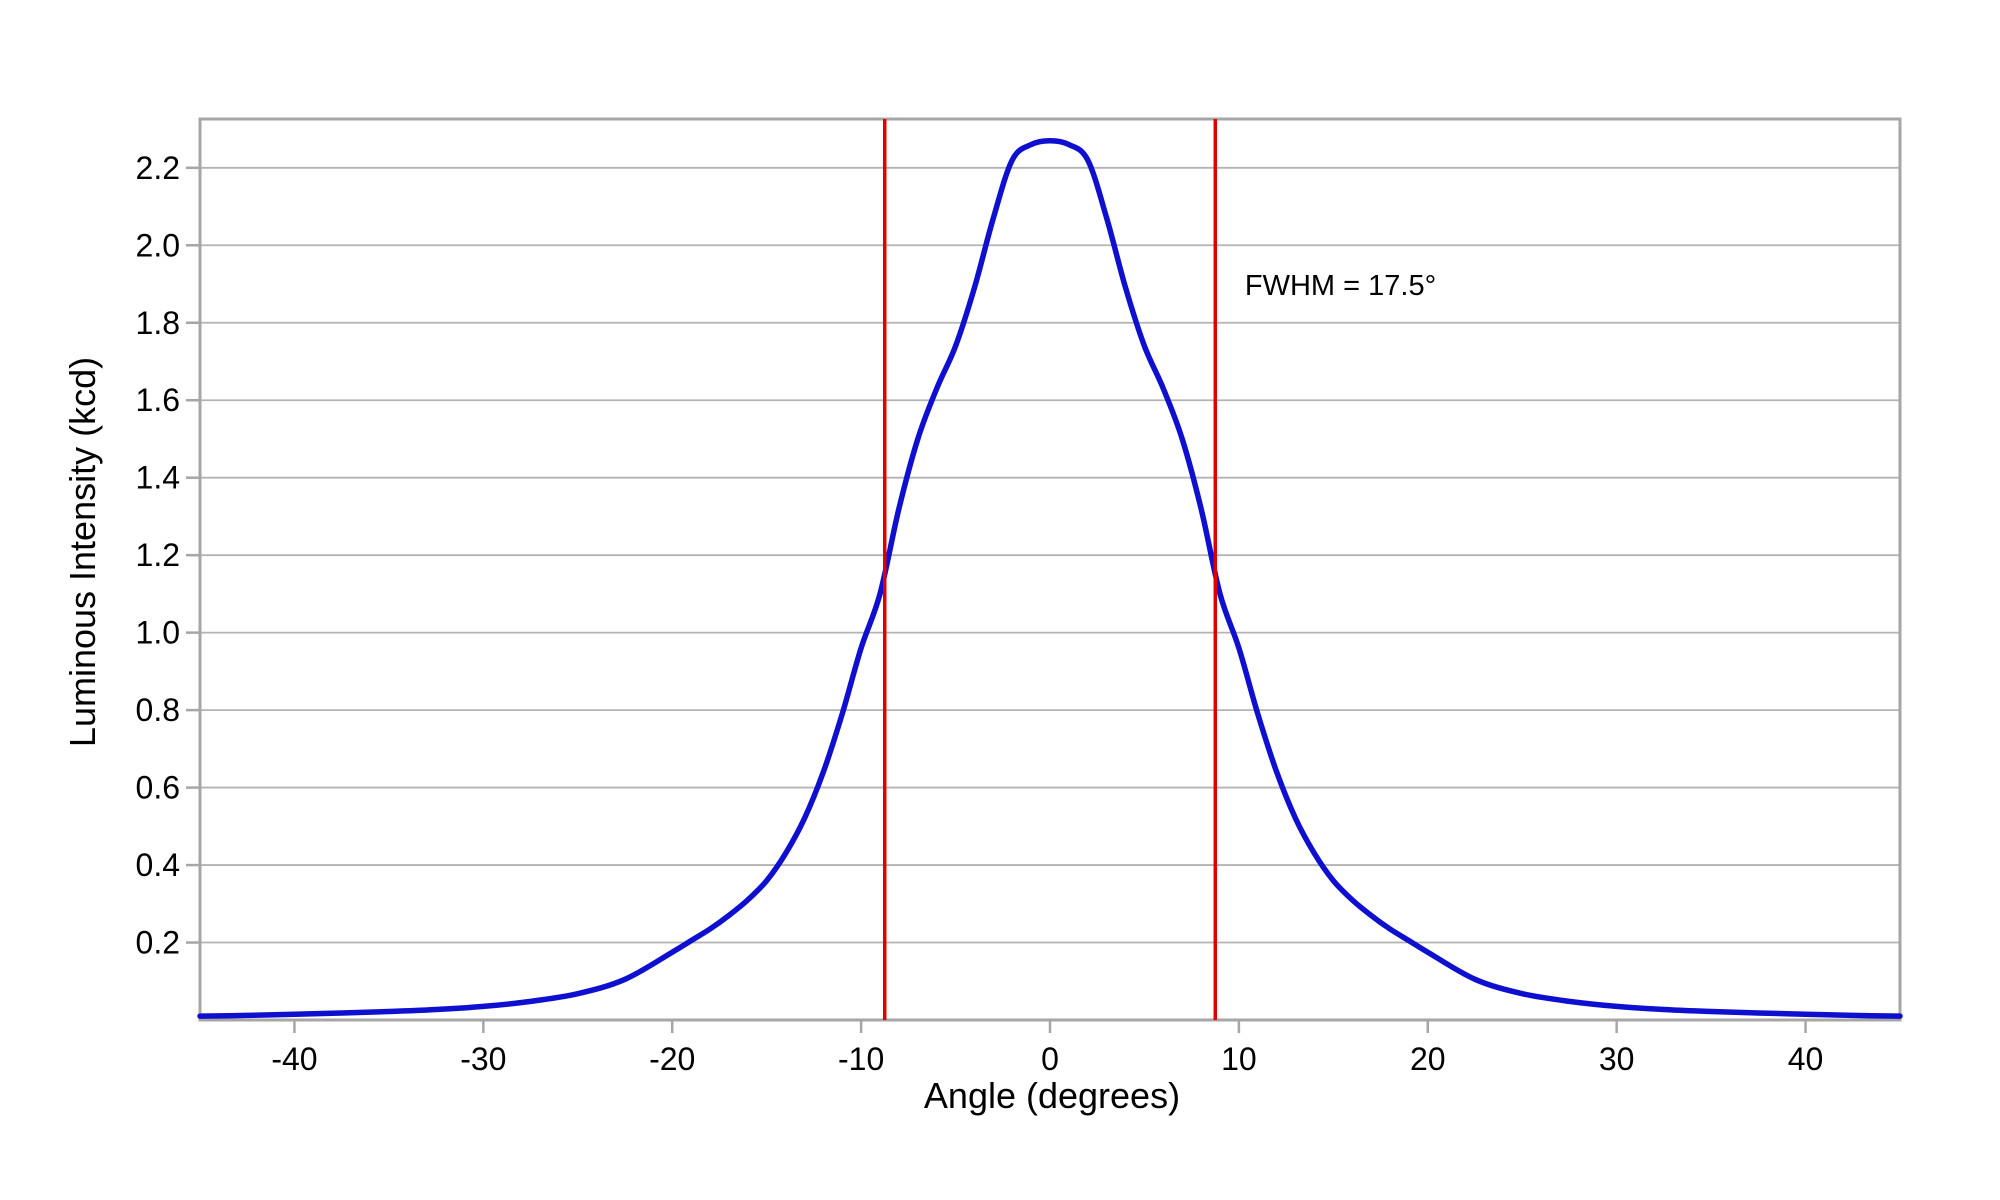 The image size is (2000, 1200). I want to click on x-tick-label-10: 10, so click(1239, 1059).